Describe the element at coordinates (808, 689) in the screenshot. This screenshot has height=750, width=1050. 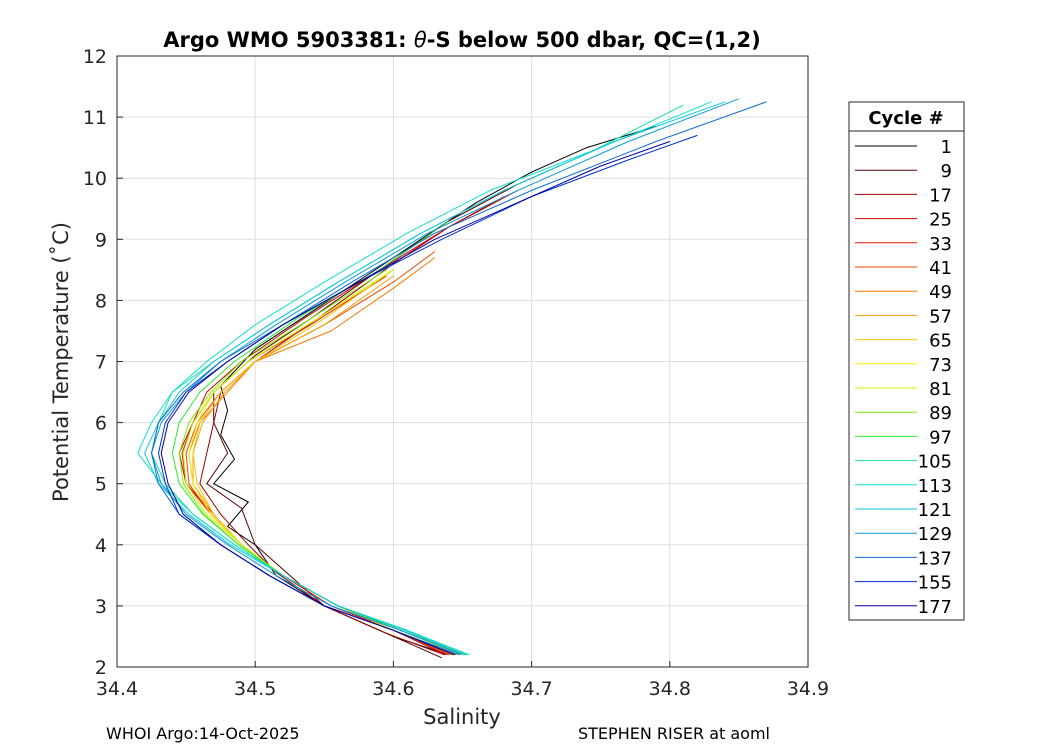
I see `x-tick-label: 34.9` at that location.